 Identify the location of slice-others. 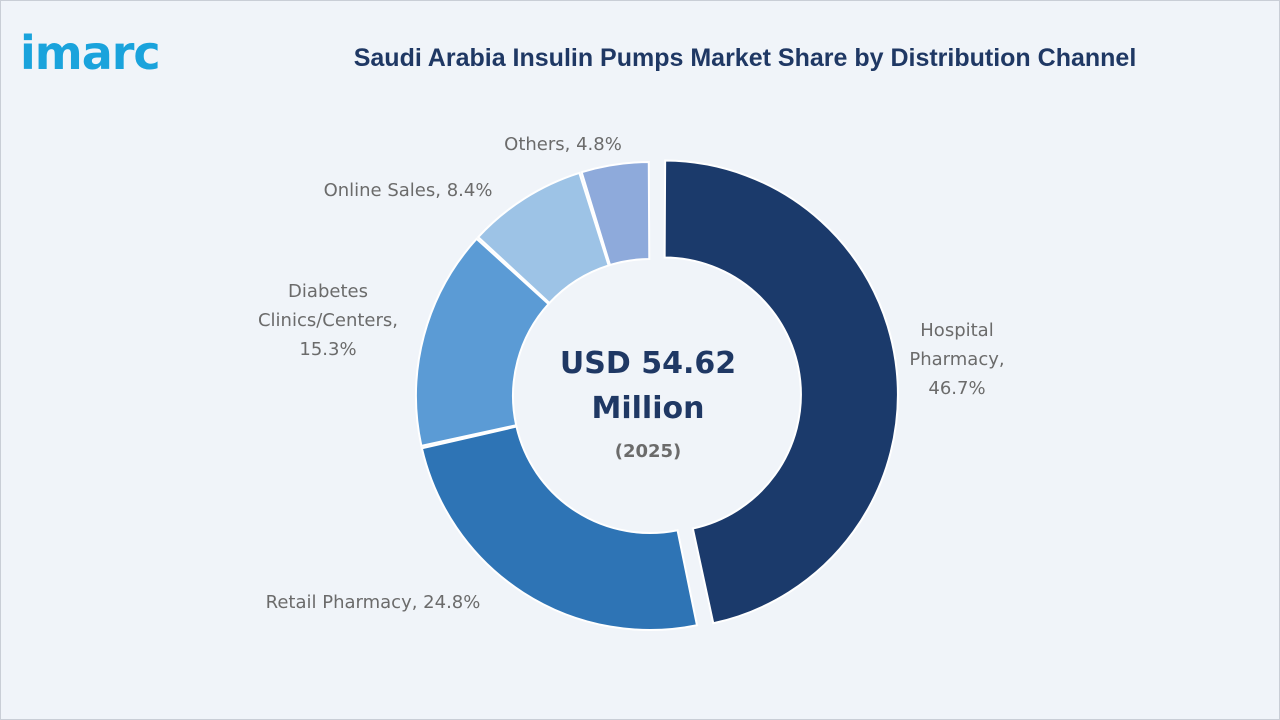
(615, 213).